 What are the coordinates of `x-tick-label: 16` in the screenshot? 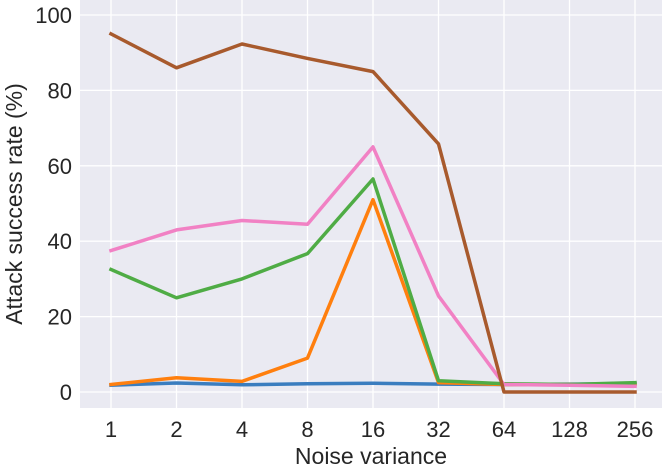 It's located at (373, 429).